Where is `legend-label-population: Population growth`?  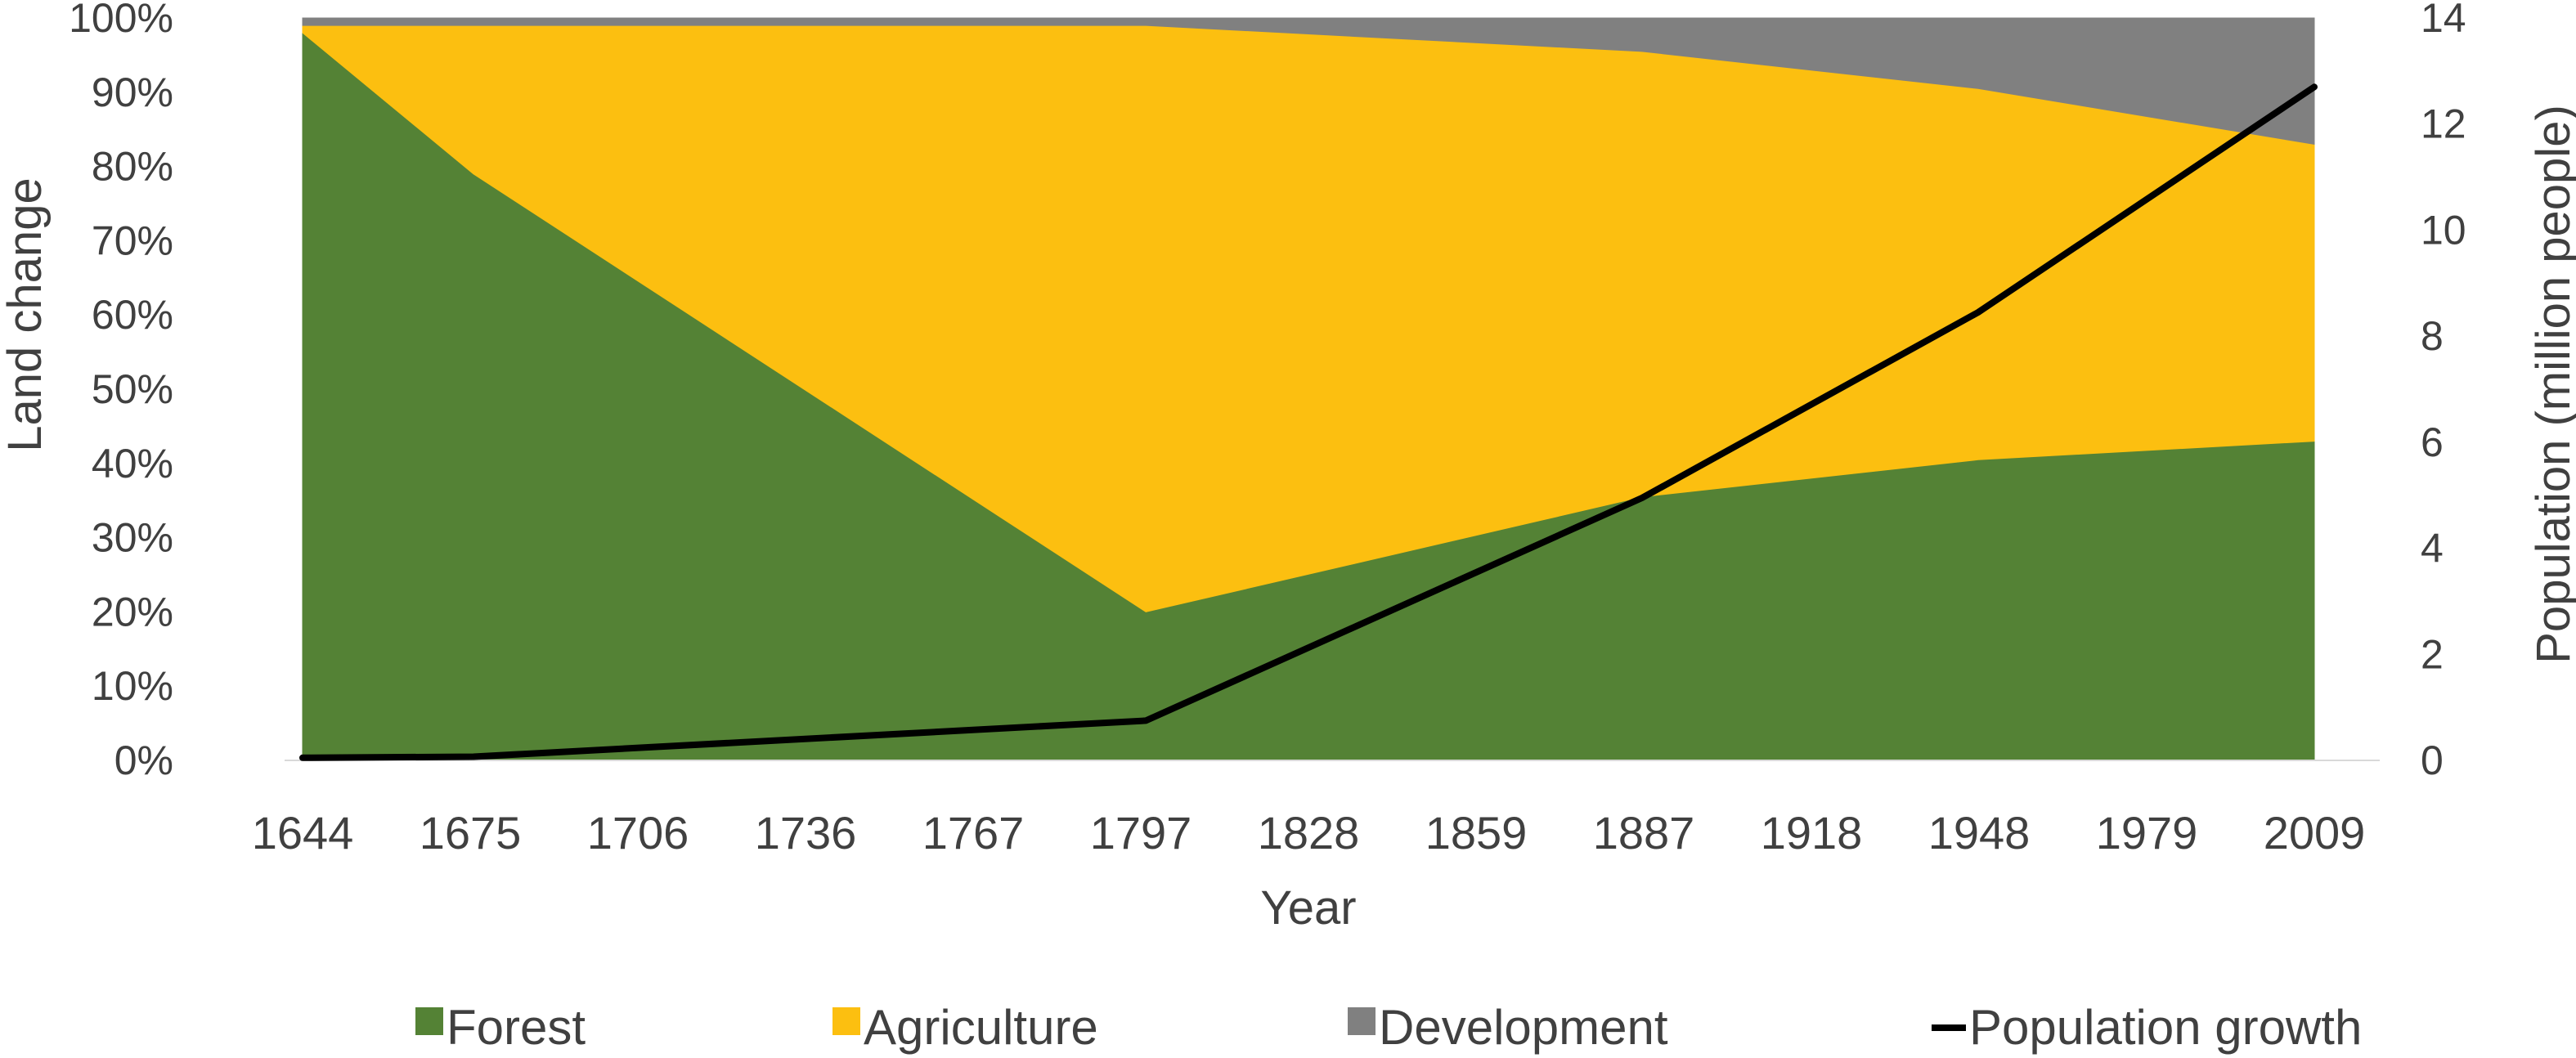 legend-label-population: Population growth is located at coordinates (2166, 1027).